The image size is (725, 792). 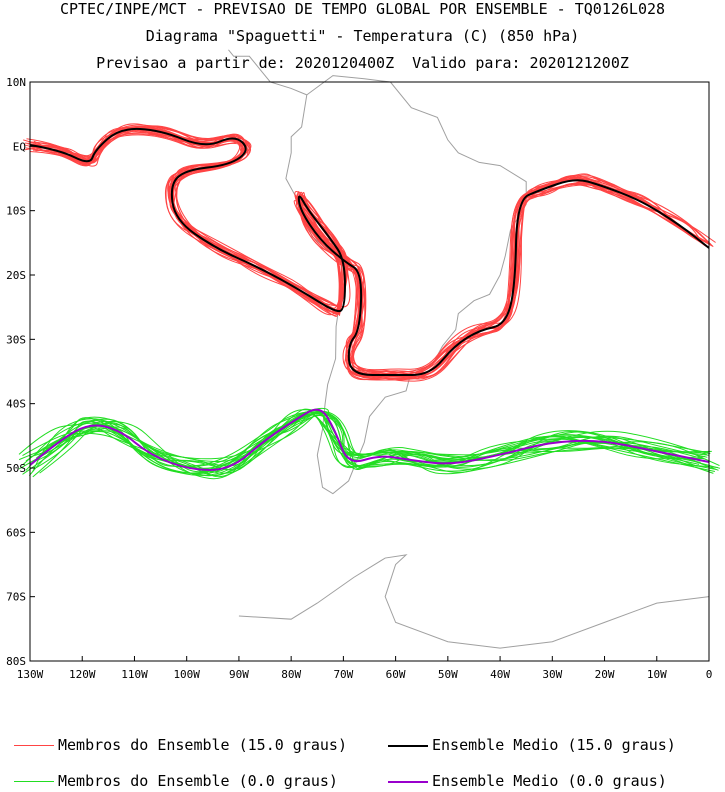 I want to click on lon-label: 120W, so click(x=82, y=674).